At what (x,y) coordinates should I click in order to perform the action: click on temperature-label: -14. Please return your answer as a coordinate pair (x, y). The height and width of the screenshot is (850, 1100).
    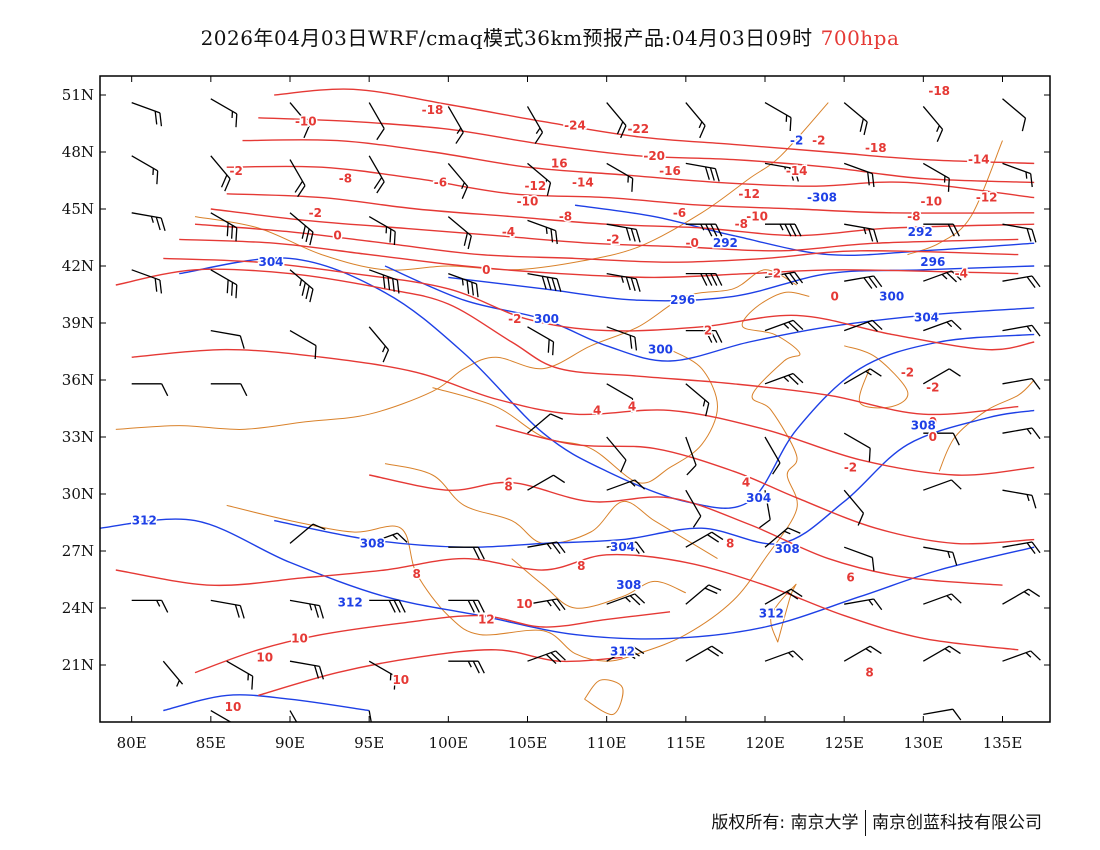
    Looking at the image, I should click on (797, 171).